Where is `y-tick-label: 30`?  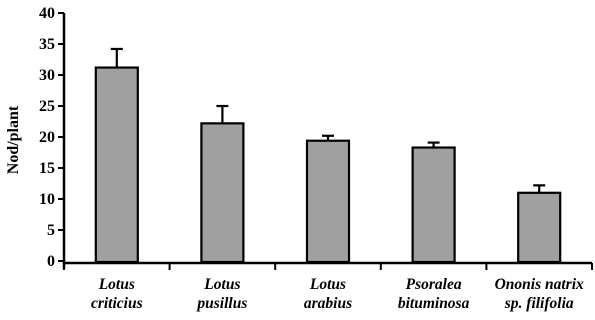 y-tick-label: 30 is located at coordinates (47, 75).